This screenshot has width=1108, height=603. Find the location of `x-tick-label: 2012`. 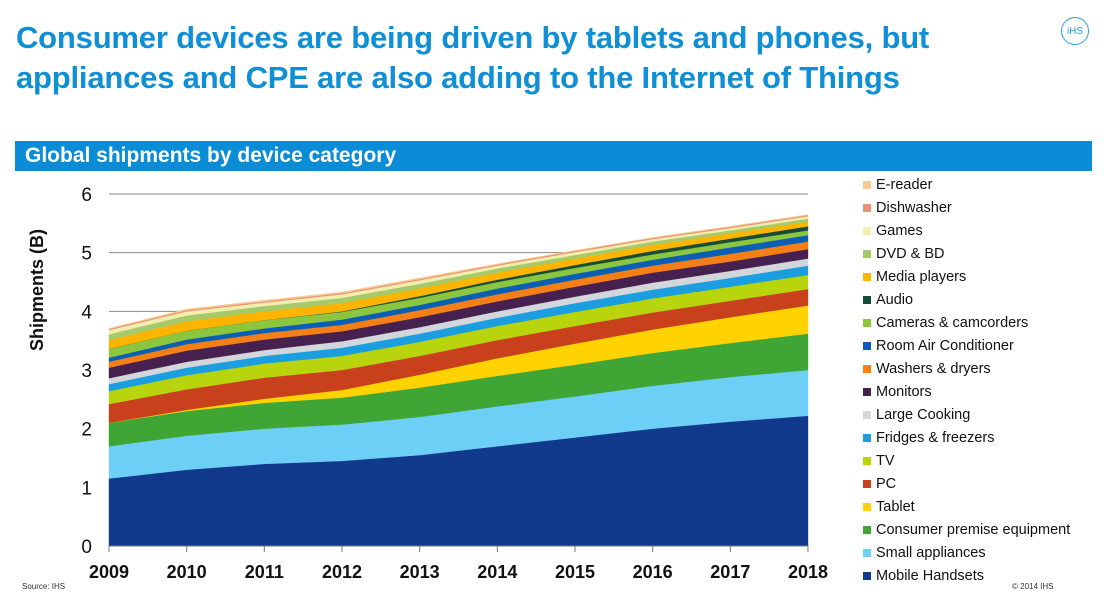

x-tick-label: 2012 is located at coordinates (342, 572).